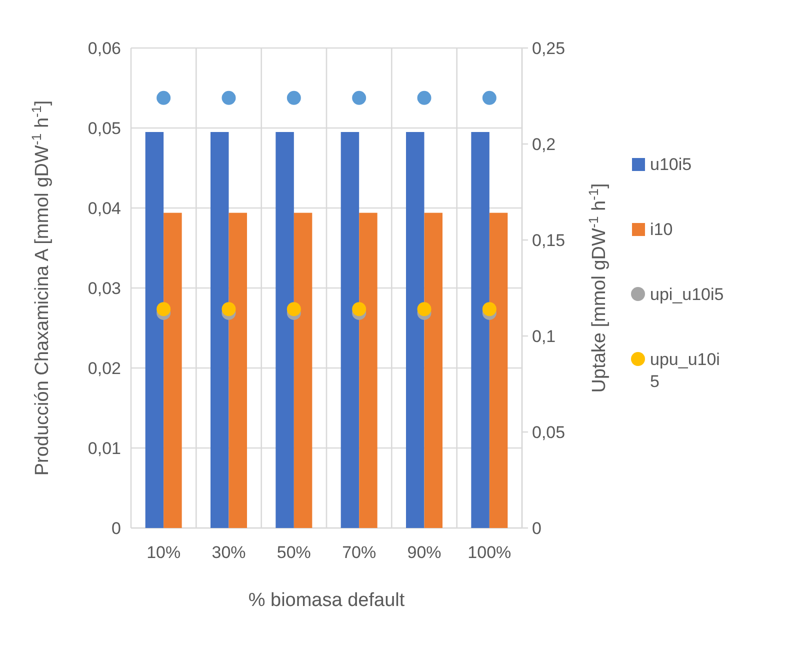 This screenshot has height=650, width=787. I want to click on y-tick-label: 0,05, so click(104, 128).